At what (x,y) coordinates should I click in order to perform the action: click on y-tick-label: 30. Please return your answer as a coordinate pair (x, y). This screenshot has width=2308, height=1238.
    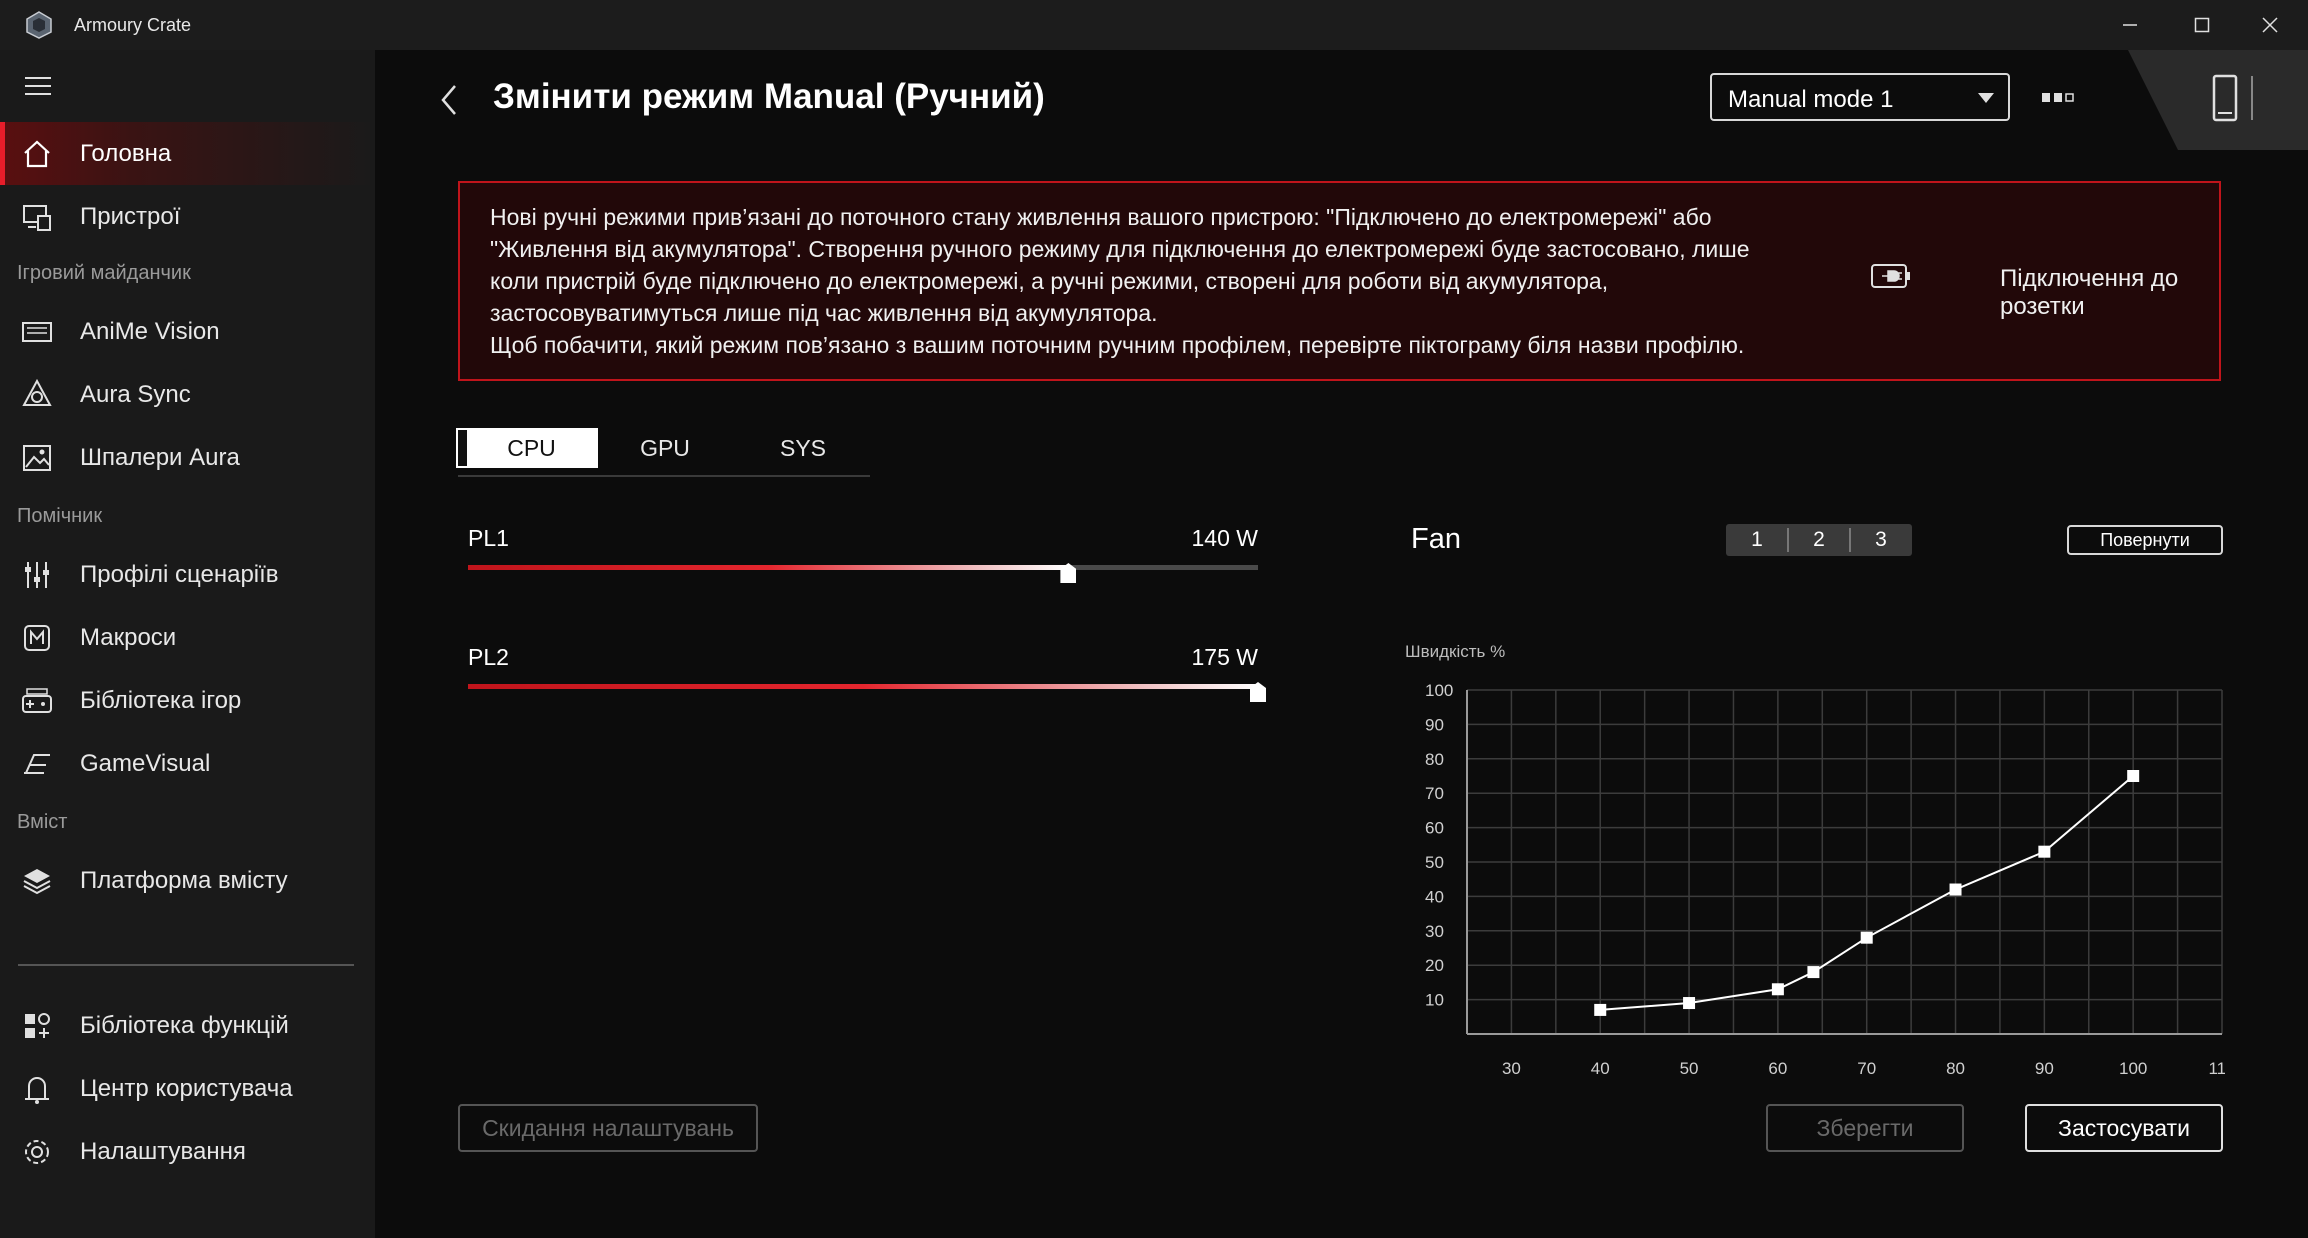
    Looking at the image, I should click on (1434, 931).